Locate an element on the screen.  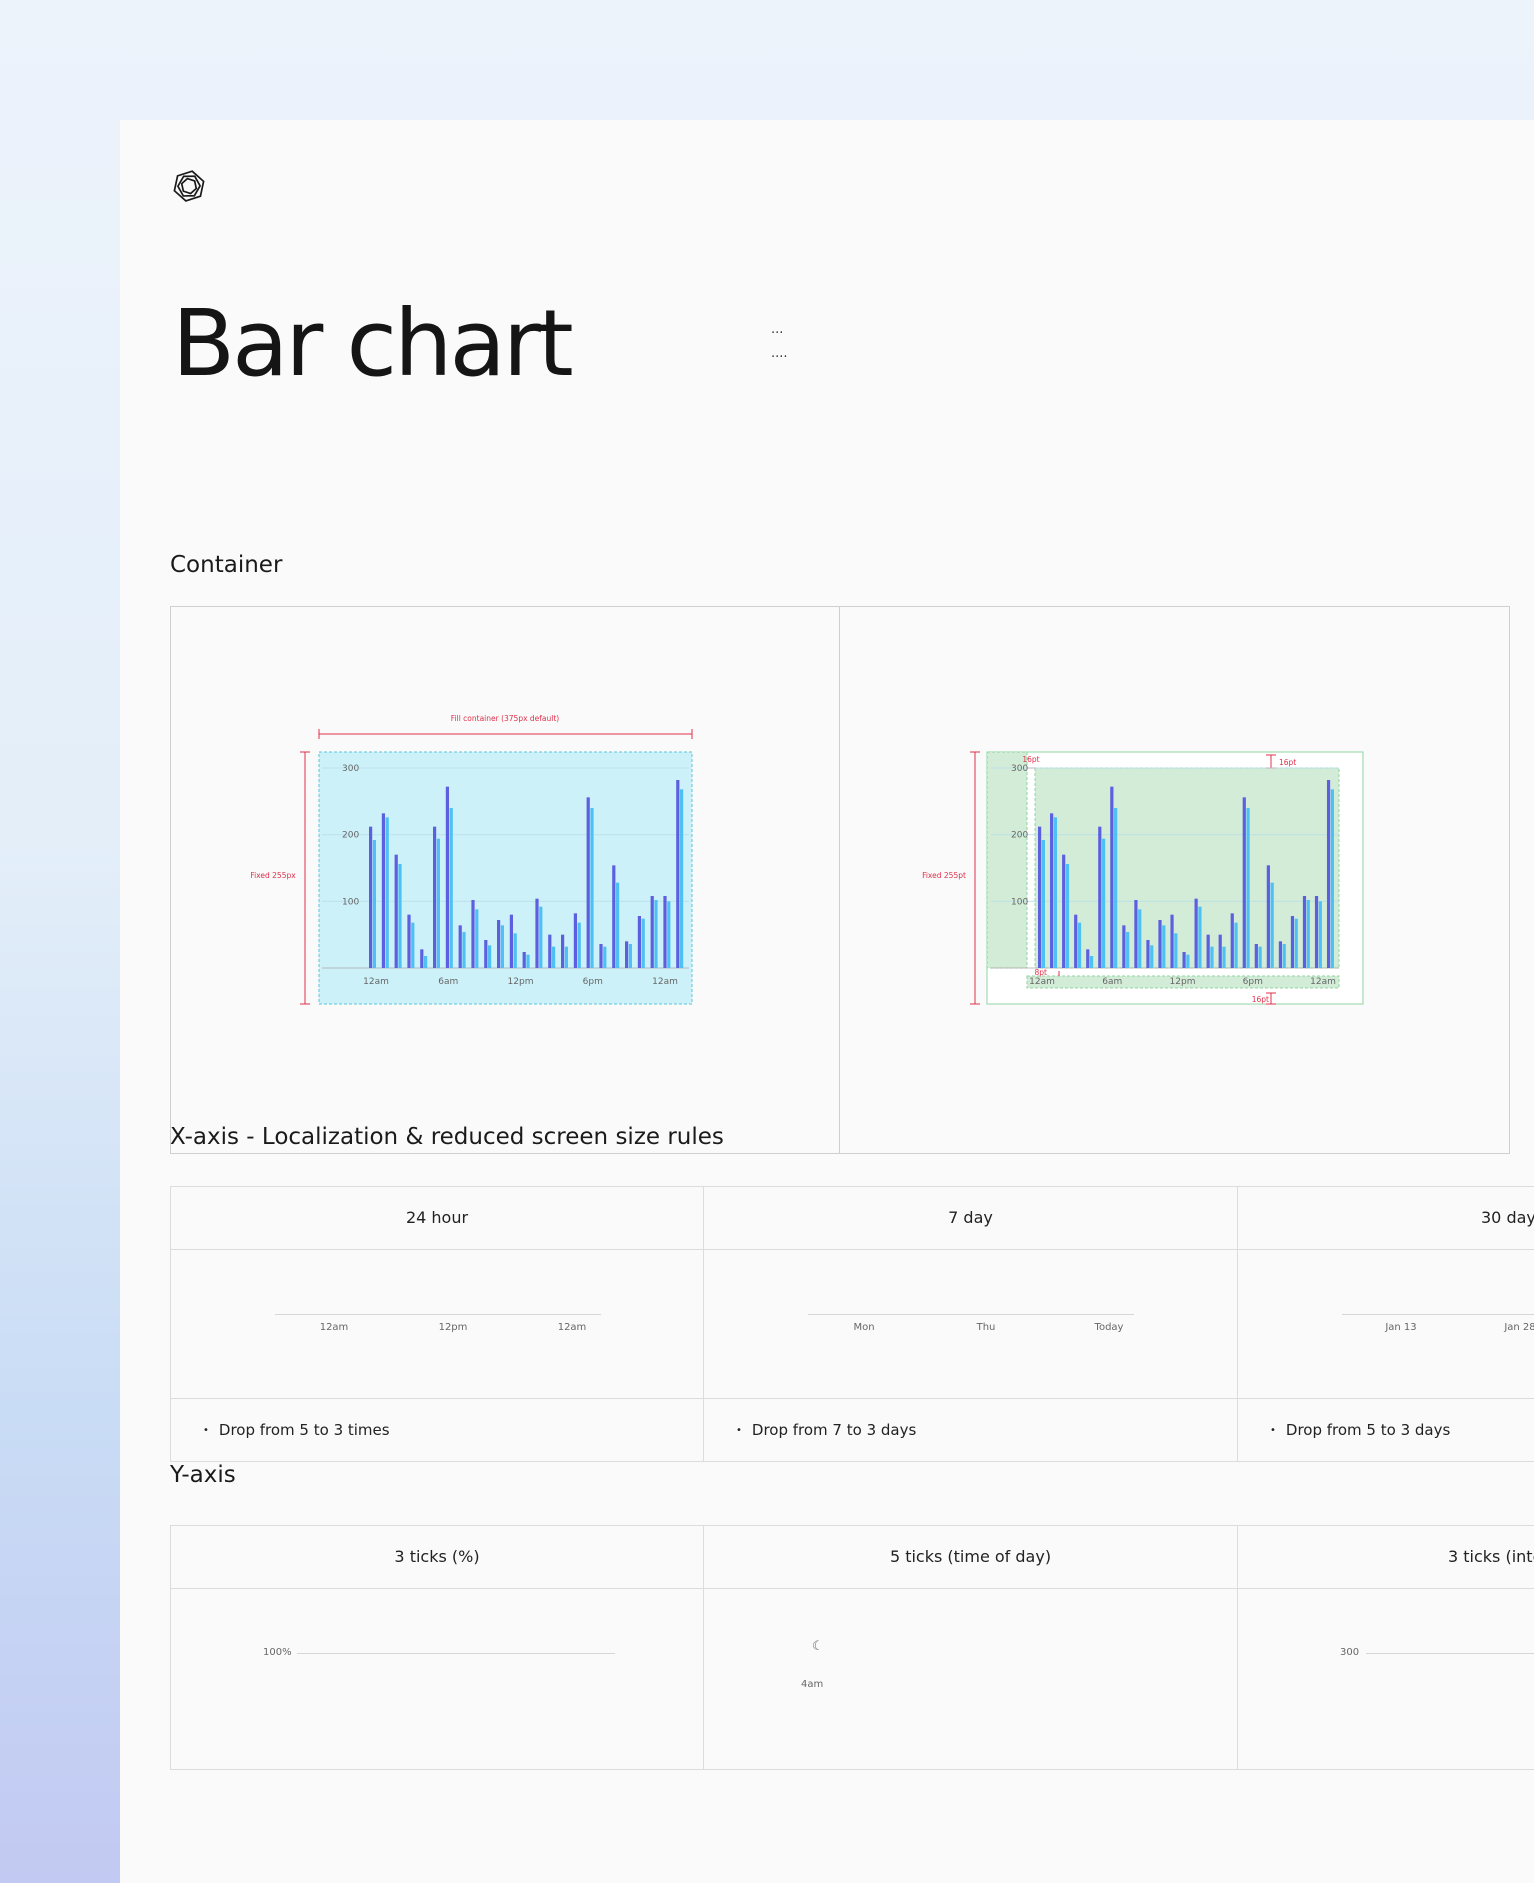
x-tick-label: Mon is located at coordinates (864, 1327).